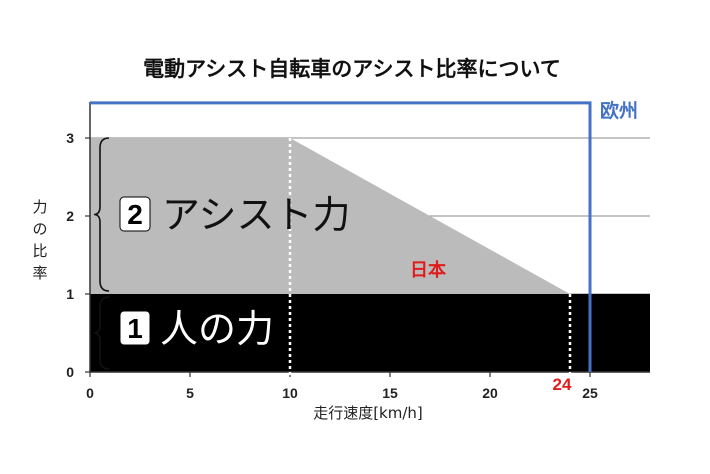 The height and width of the screenshot is (474, 710). What do you see at coordinates (70, 294) in the screenshot?
I see `y-tick-label-1: 1` at bounding box center [70, 294].